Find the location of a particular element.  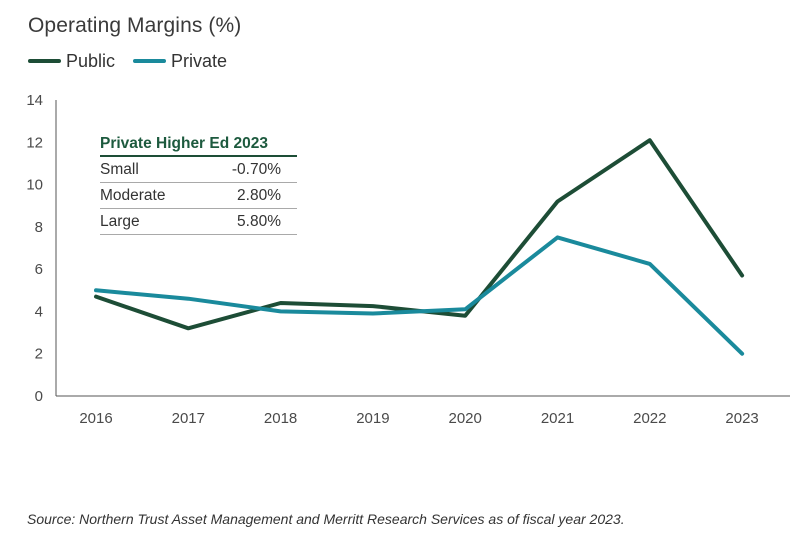

legend-item-public: Public is located at coordinates (71, 61).